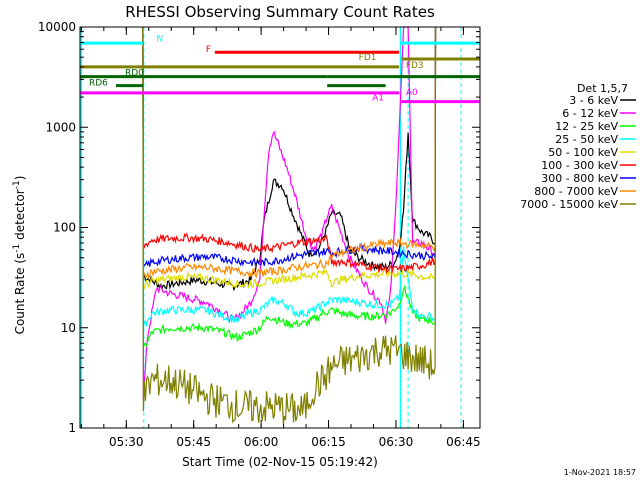  I want to click on legend-entry-label: 300 - 800 keV, so click(579, 178).